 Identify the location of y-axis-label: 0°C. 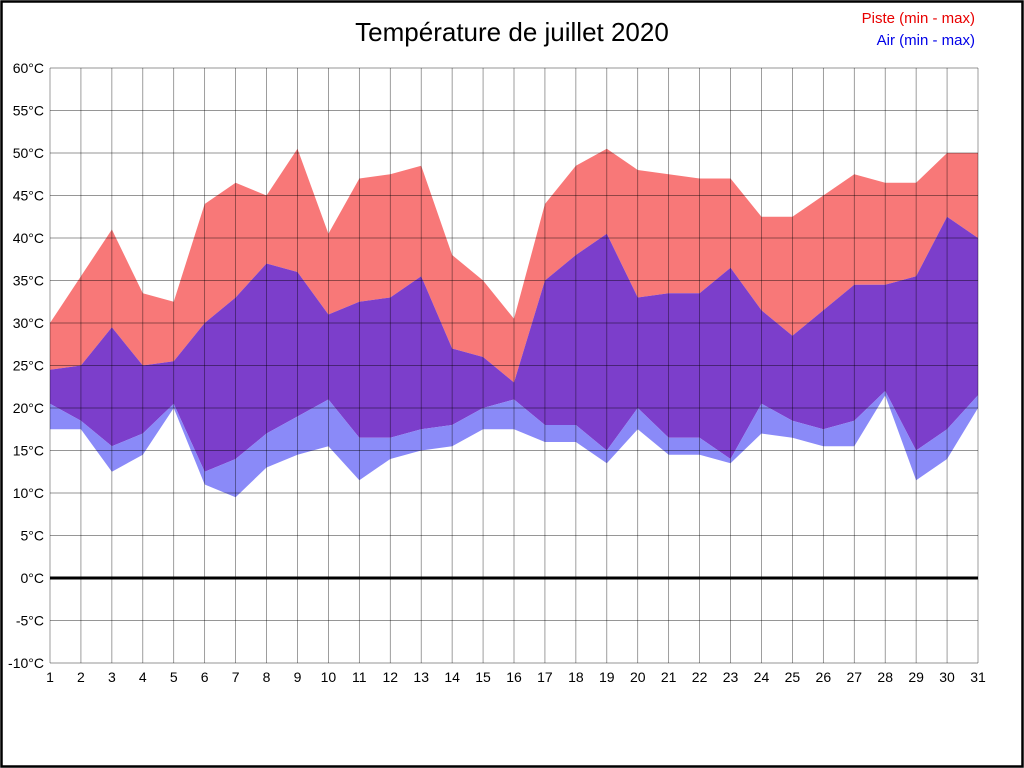
(33, 578).